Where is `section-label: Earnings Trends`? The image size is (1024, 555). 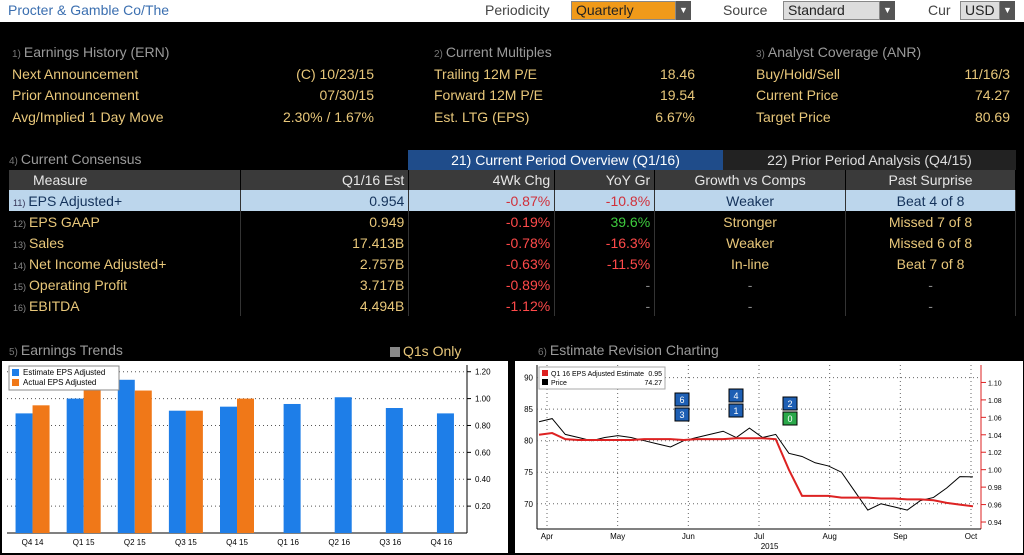
section-label: Earnings Trends is located at coordinates (71, 350).